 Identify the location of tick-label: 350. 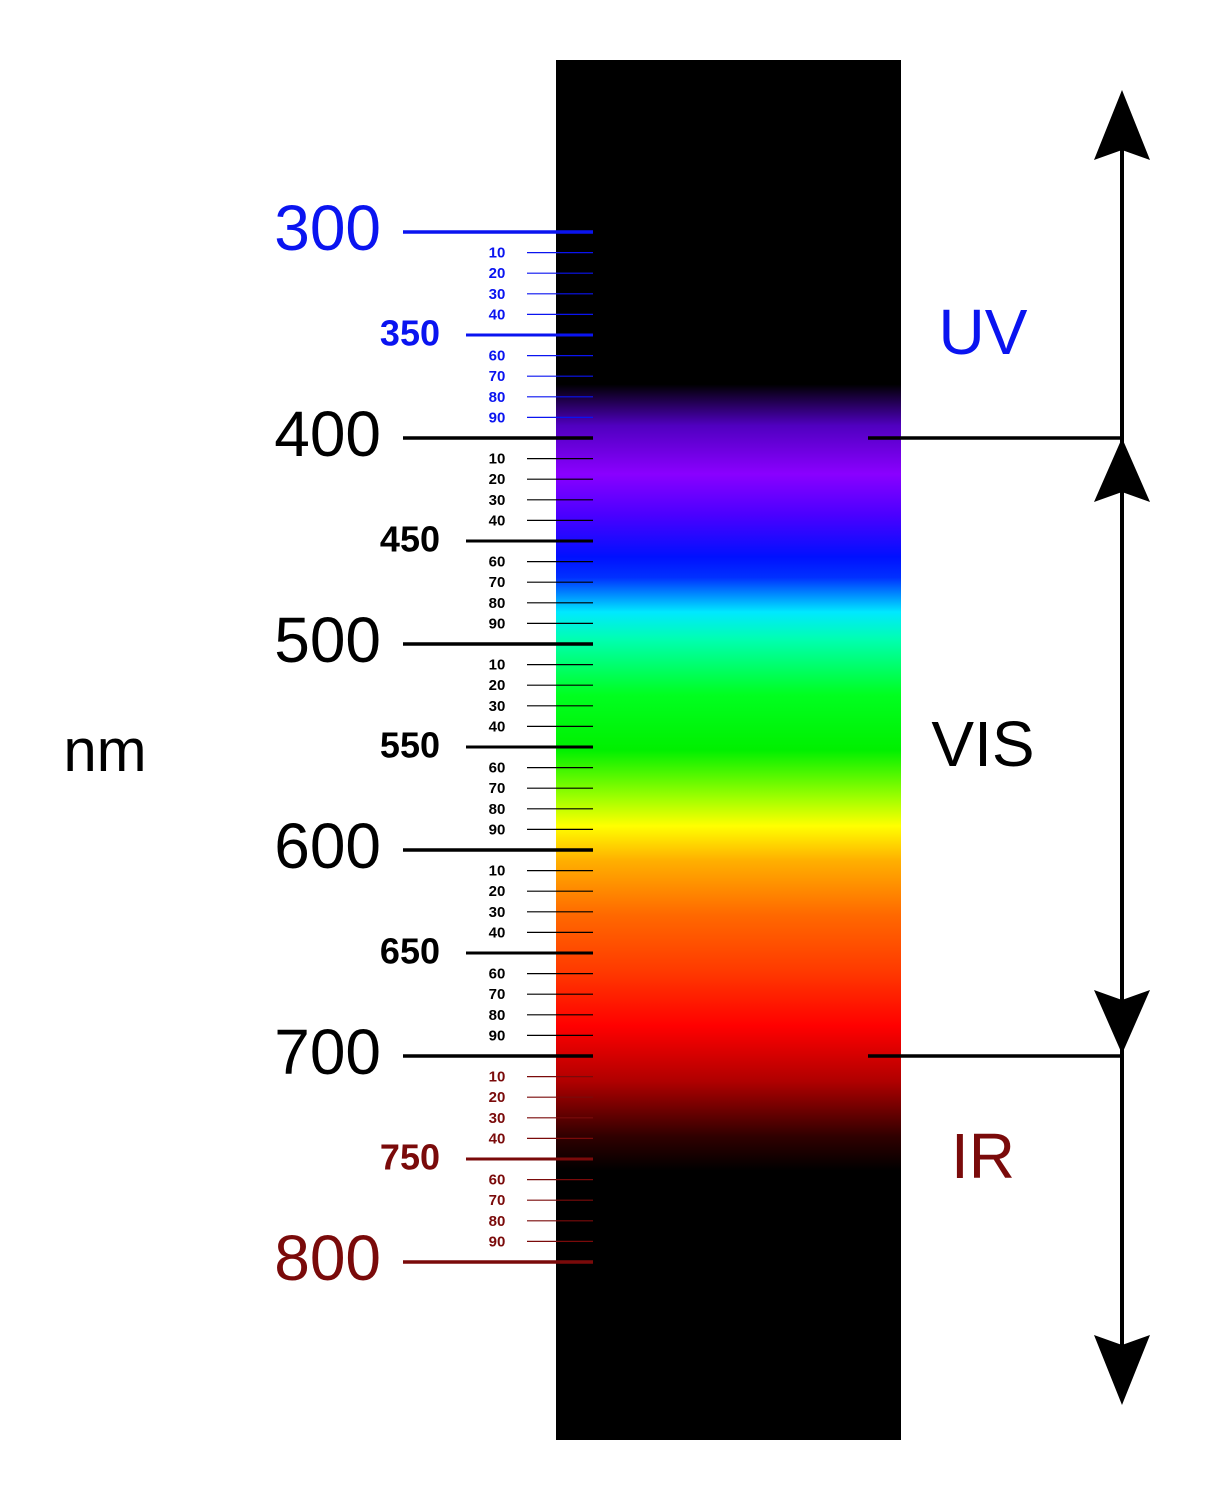
(410, 333).